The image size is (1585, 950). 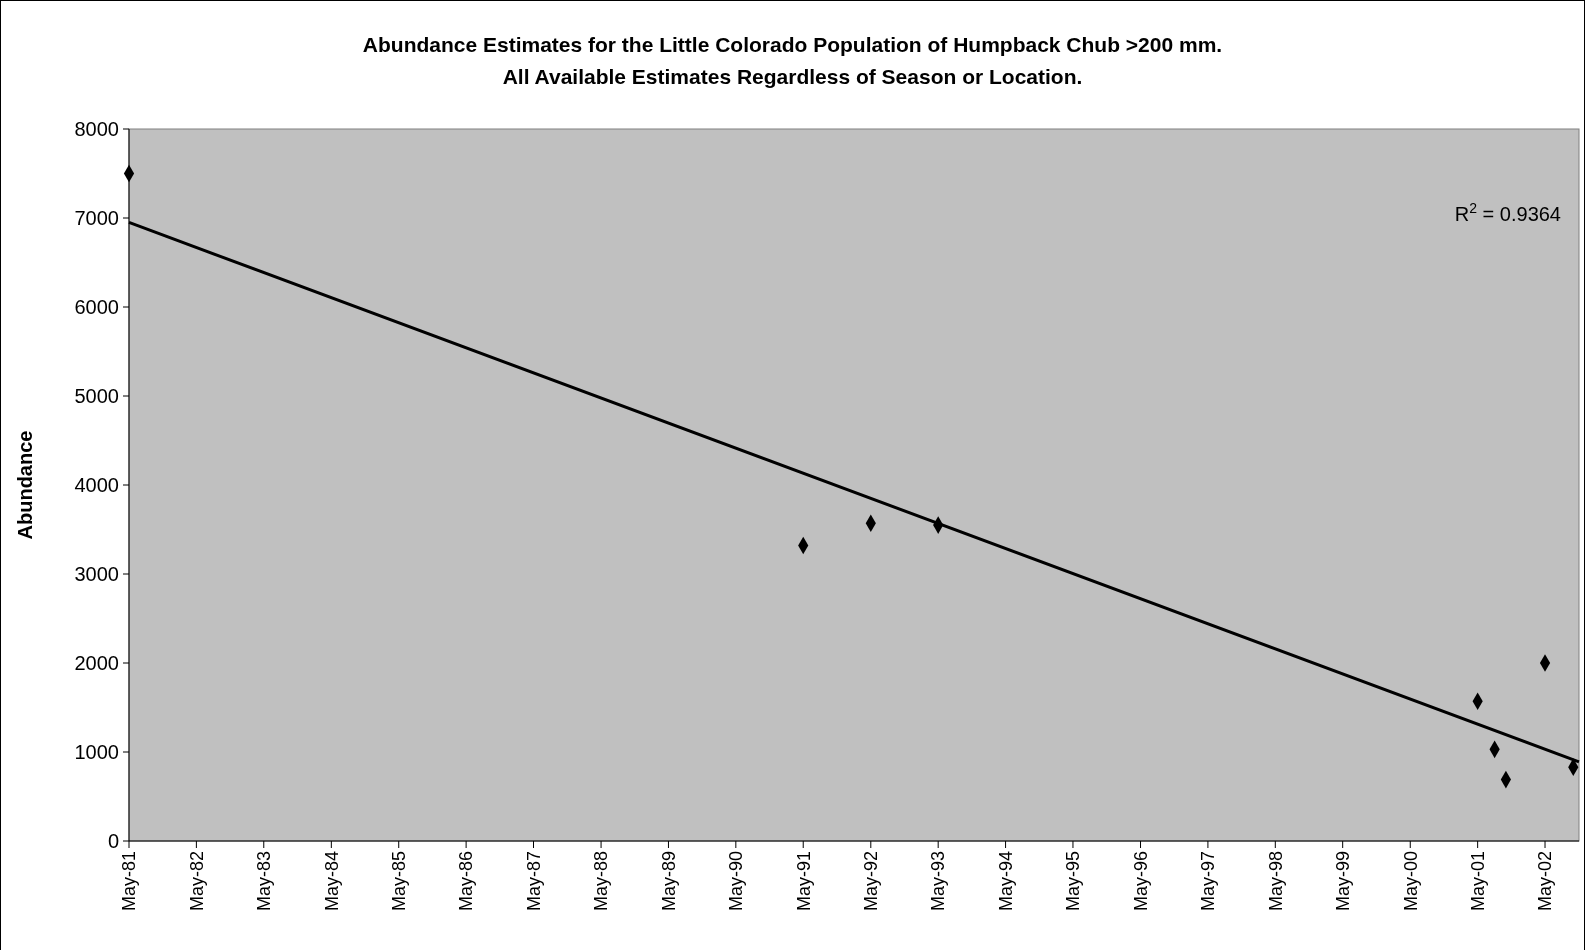 I want to click on y-axis-title: Abundance, so click(x=25, y=485).